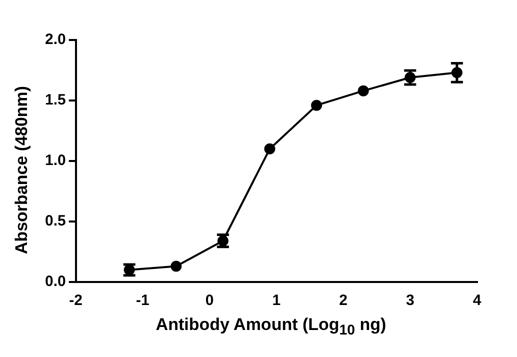  Describe the element at coordinates (271, 326) in the screenshot. I see `x-axis-title: Antibody Amount (Log$_{10}$ ng)` at that location.